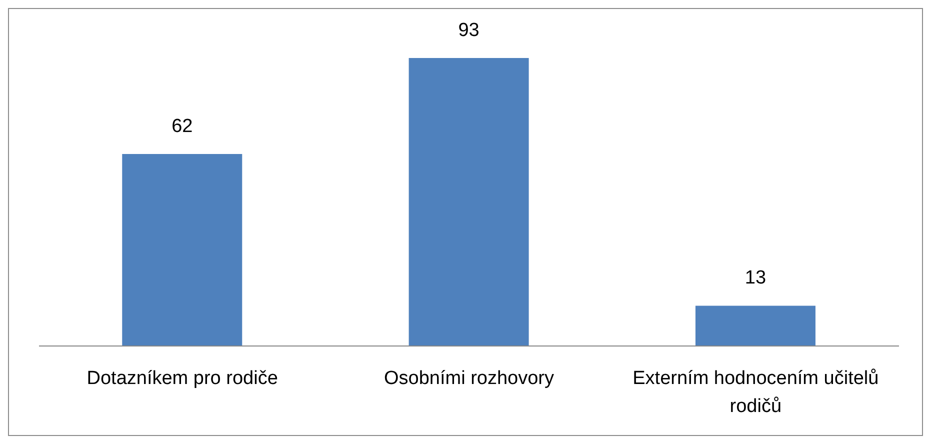 This screenshot has width=933, height=441. I want to click on x-tick-label: Dotazníkem pro rodiče, so click(182, 378).